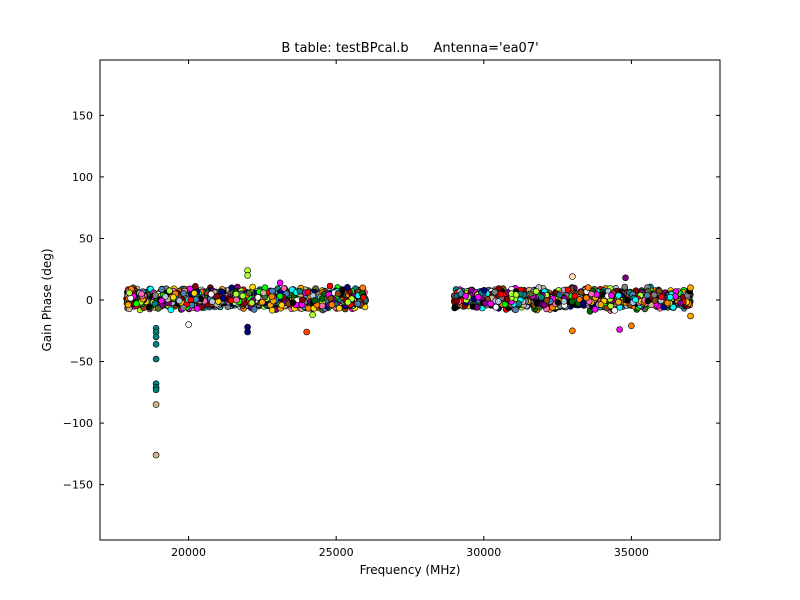 The height and width of the screenshot is (600, 800). I want to click on chart-title: B table: testBPcal.b Antenna='ea07', so click(409, 48).